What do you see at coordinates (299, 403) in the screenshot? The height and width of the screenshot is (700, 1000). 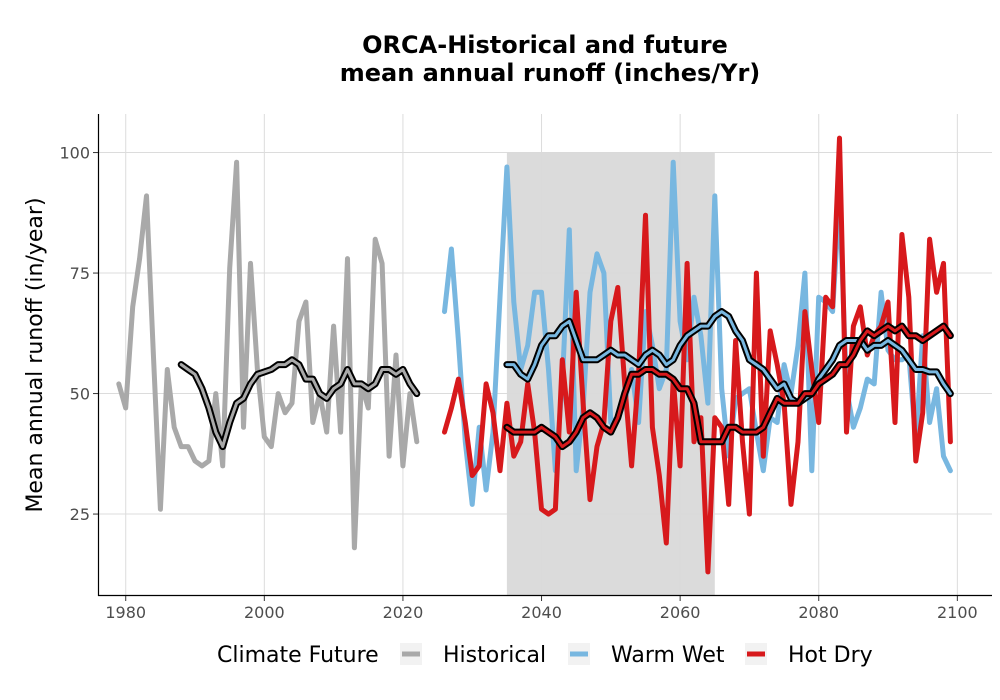 I see `smooth-line-historical` at bounding box center [299, 403].